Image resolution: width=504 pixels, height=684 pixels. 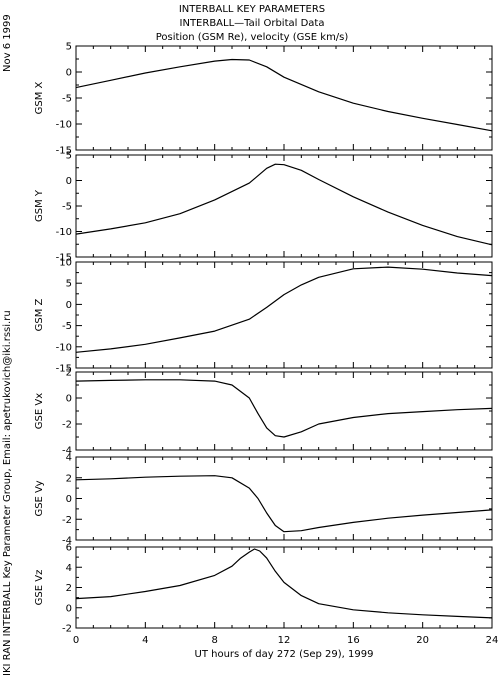 I want to click on y-axis-label: GSM Z, so click(x=39, y=314).